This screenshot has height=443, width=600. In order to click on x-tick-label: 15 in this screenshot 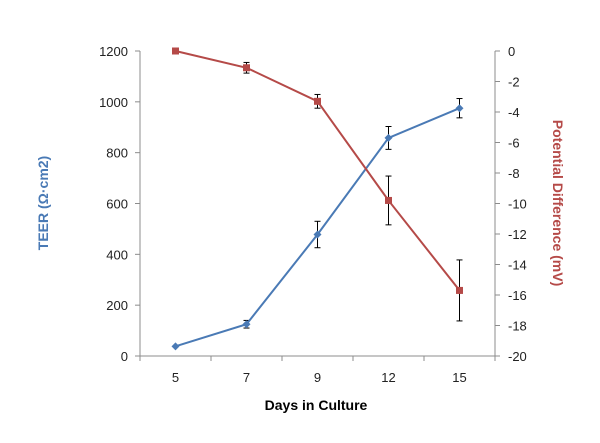, I will do `click(459, 377)`.